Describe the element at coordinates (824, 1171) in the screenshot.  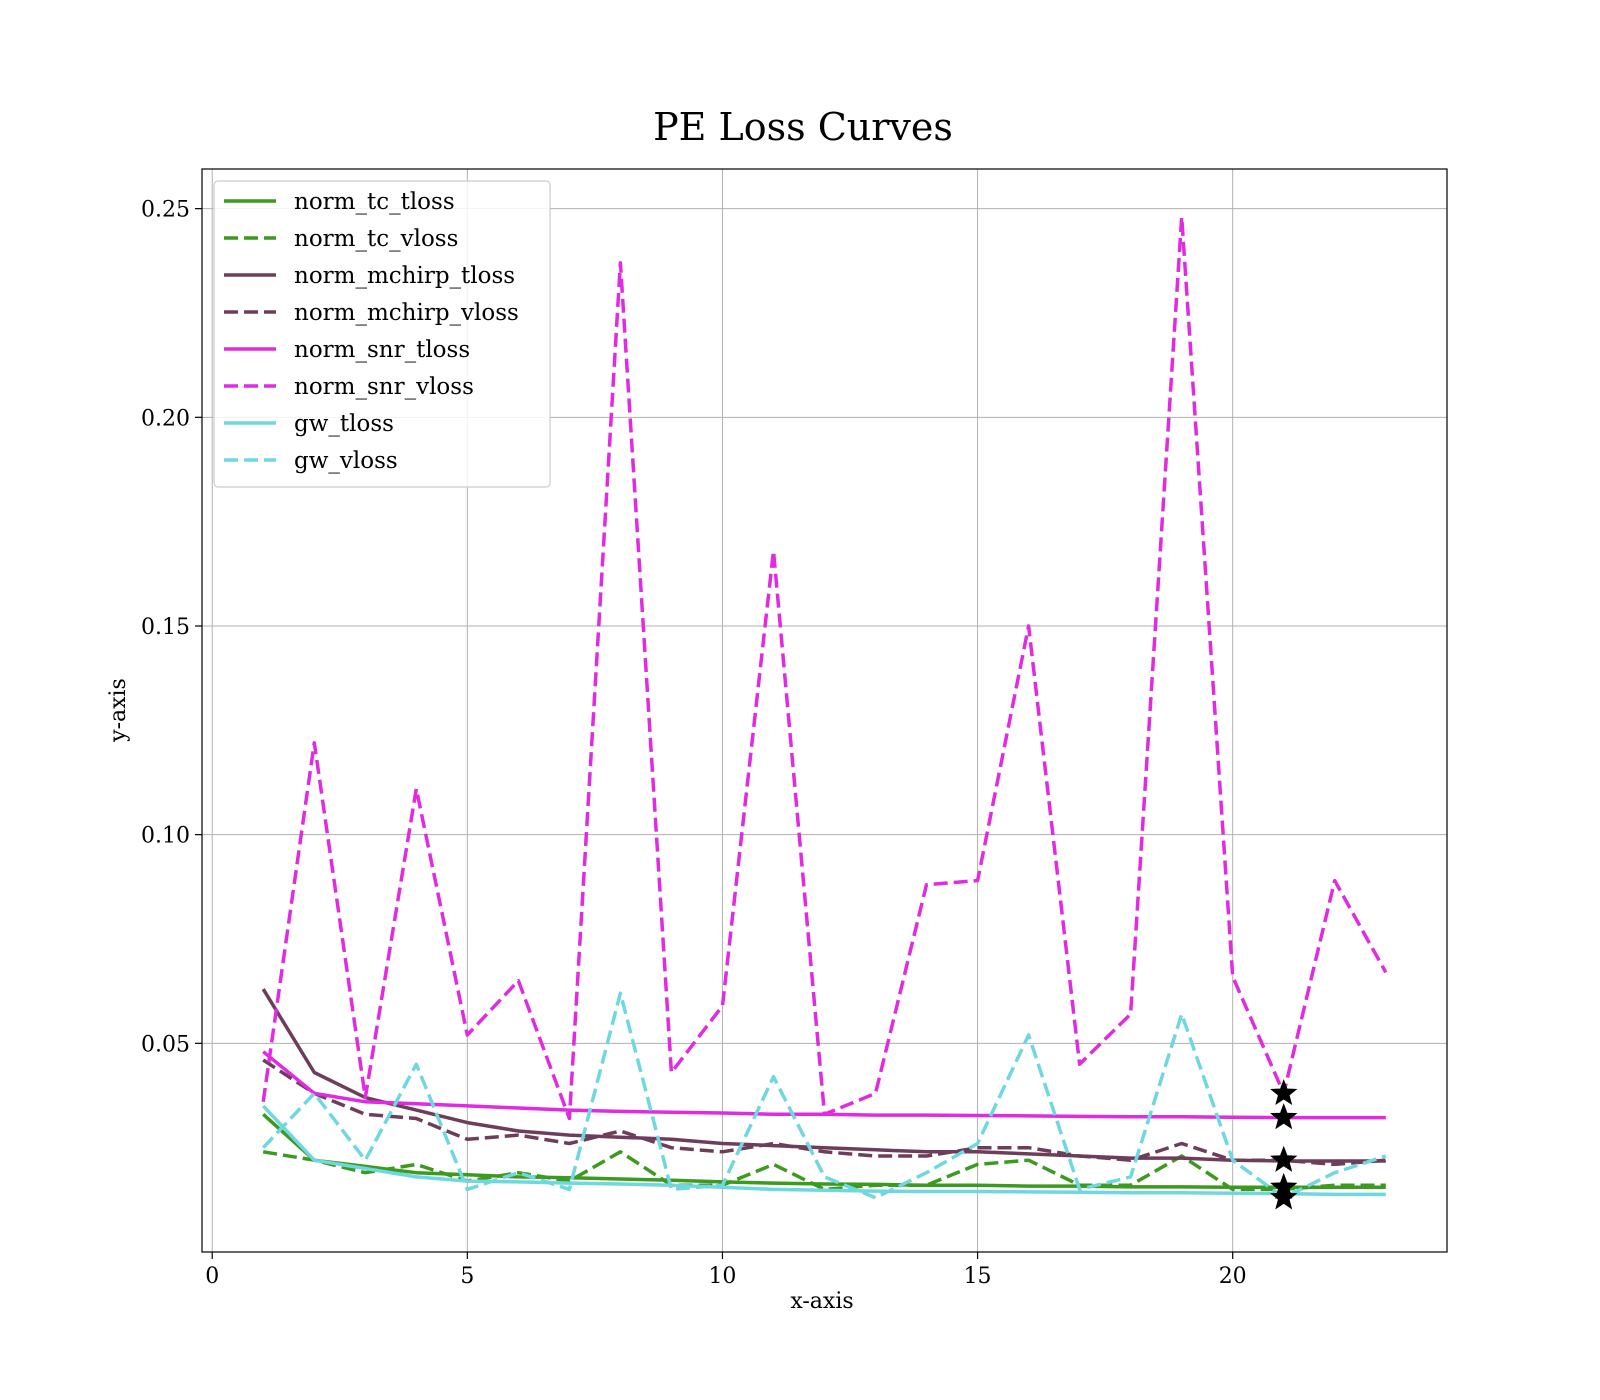
I see `series-line-norm-tc-vloss` at that location.